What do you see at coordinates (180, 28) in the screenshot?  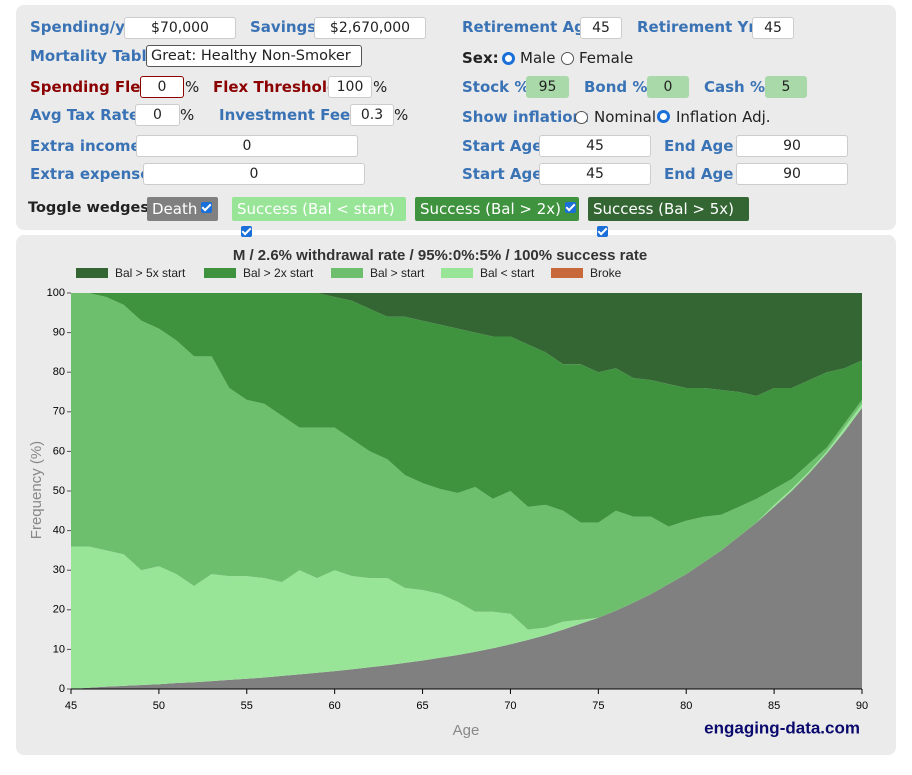 I see `input: $70,000` at bounding box center [180, 28].